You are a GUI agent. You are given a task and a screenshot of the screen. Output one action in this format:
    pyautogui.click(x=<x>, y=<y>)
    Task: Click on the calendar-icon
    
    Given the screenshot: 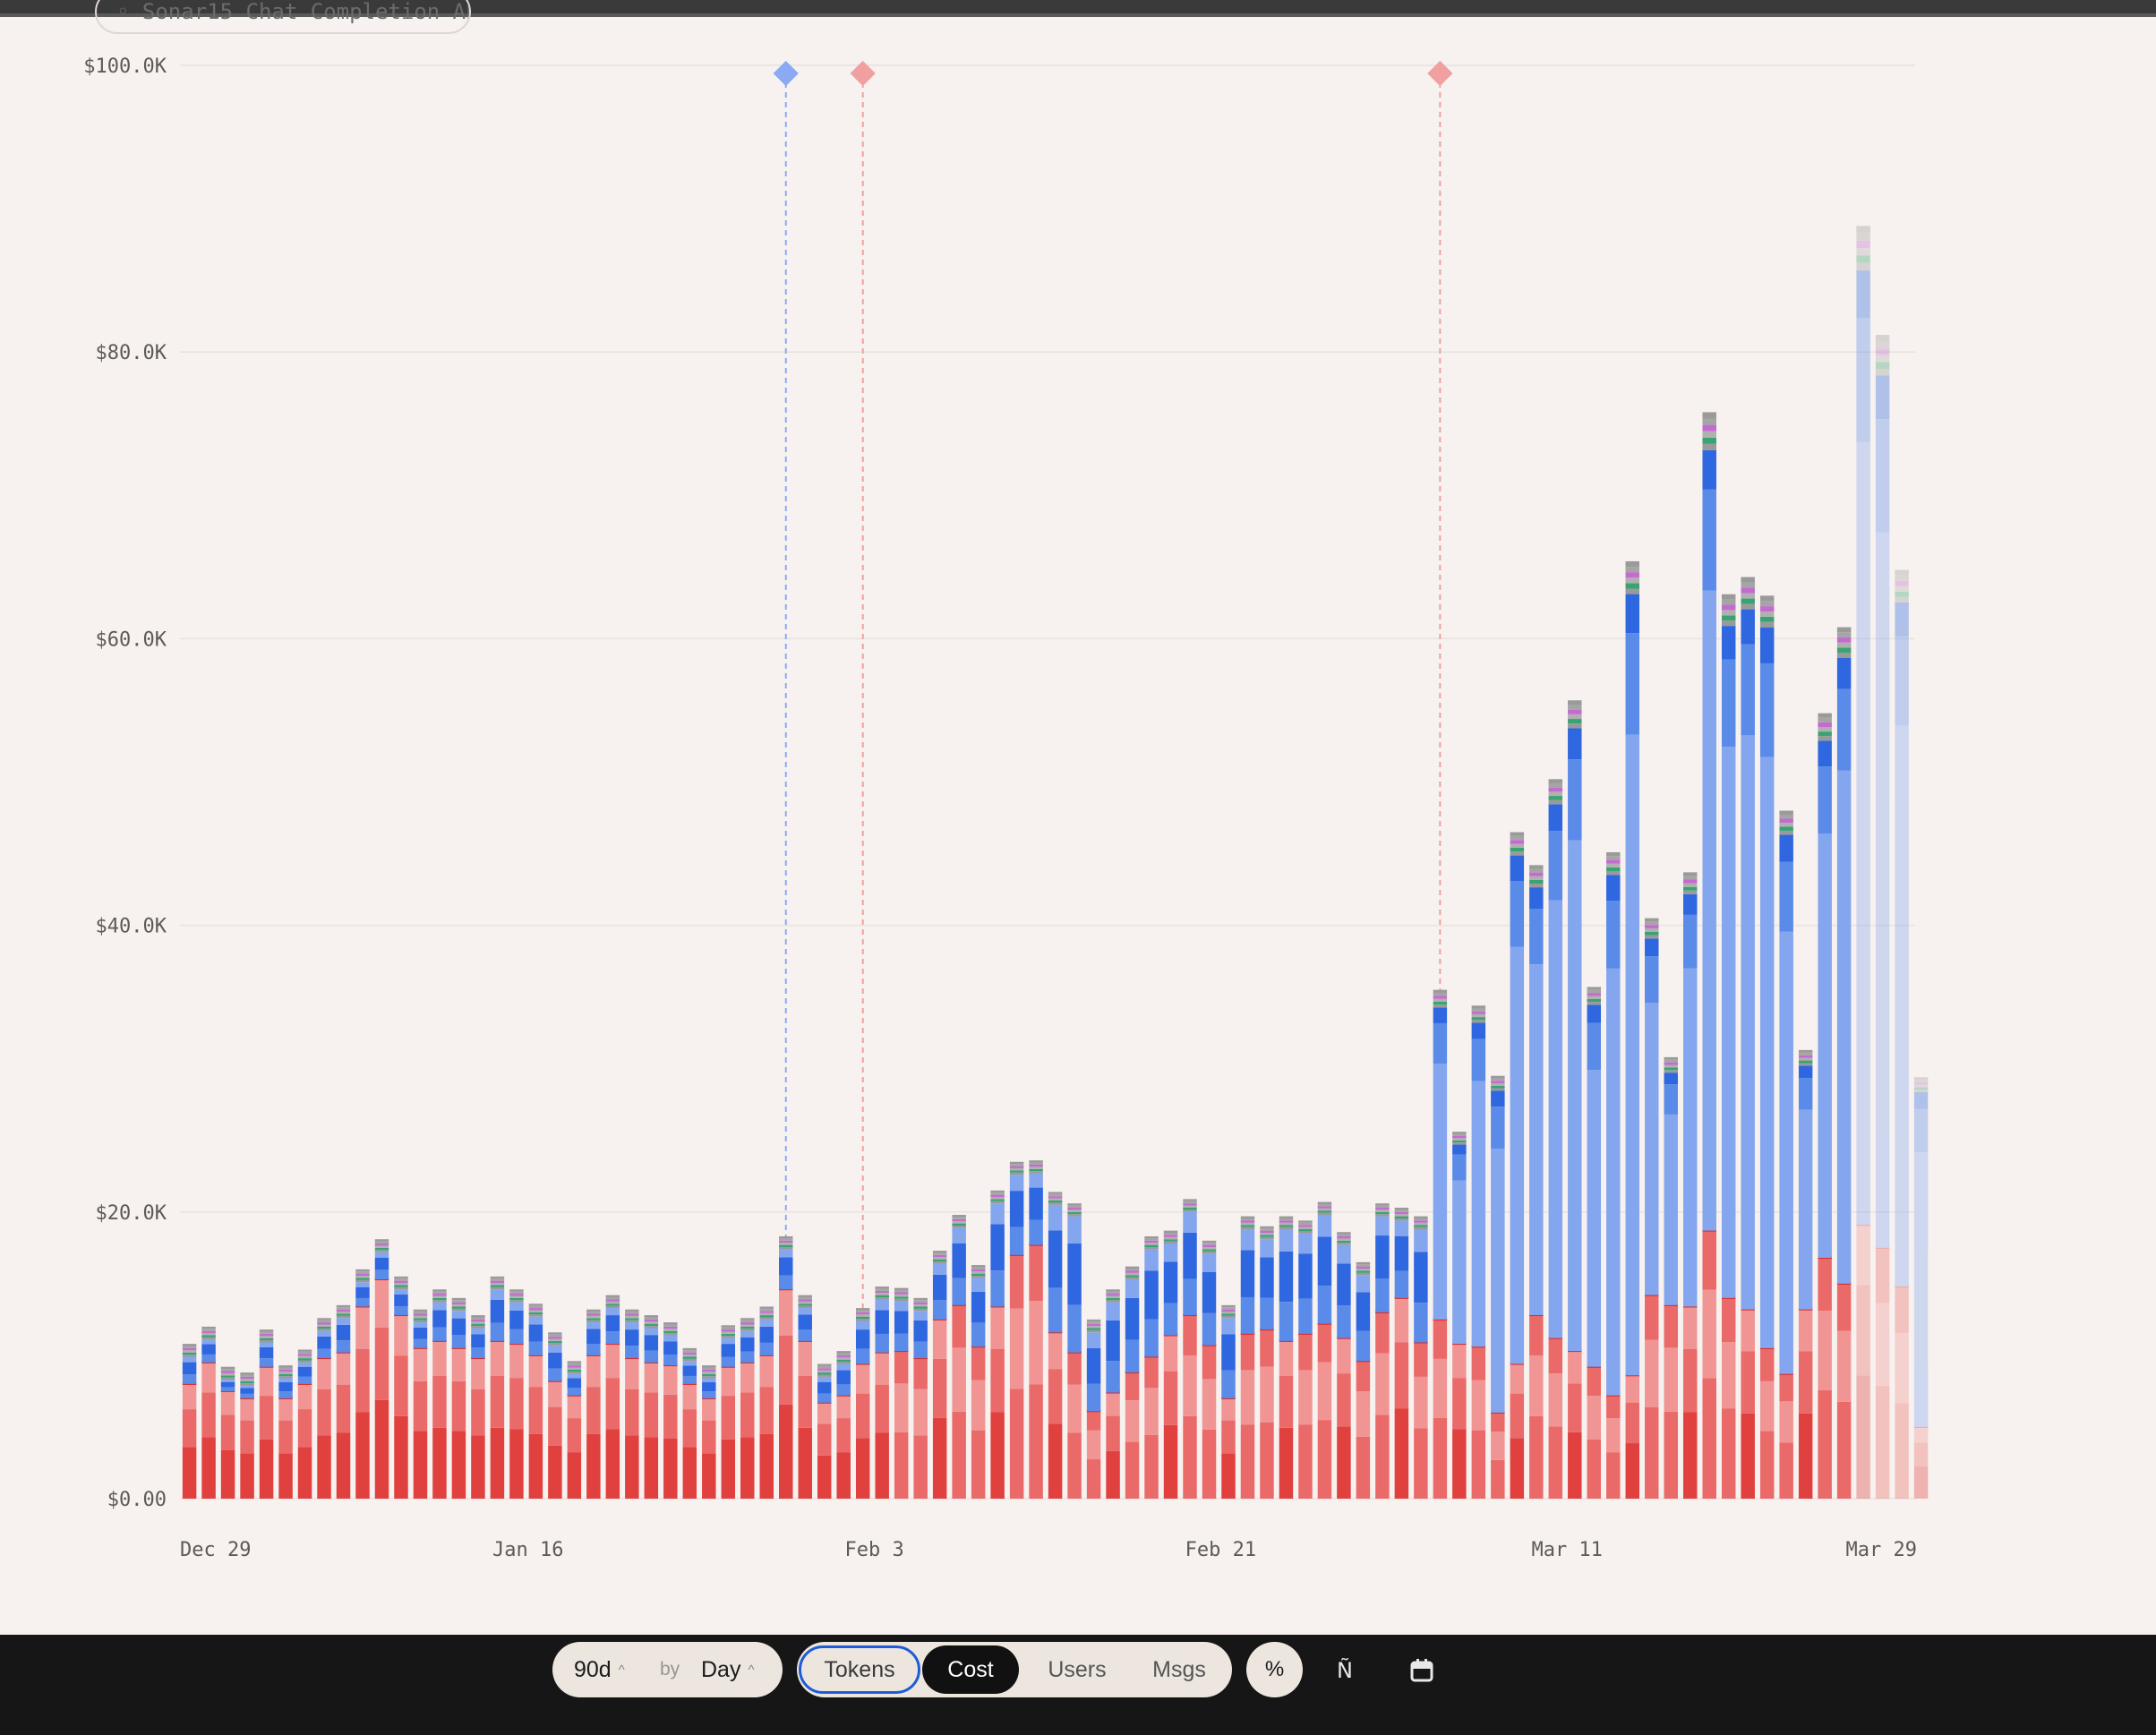 What is the action you would take?
    pyautogui.click(x=1422, y=1670)
    